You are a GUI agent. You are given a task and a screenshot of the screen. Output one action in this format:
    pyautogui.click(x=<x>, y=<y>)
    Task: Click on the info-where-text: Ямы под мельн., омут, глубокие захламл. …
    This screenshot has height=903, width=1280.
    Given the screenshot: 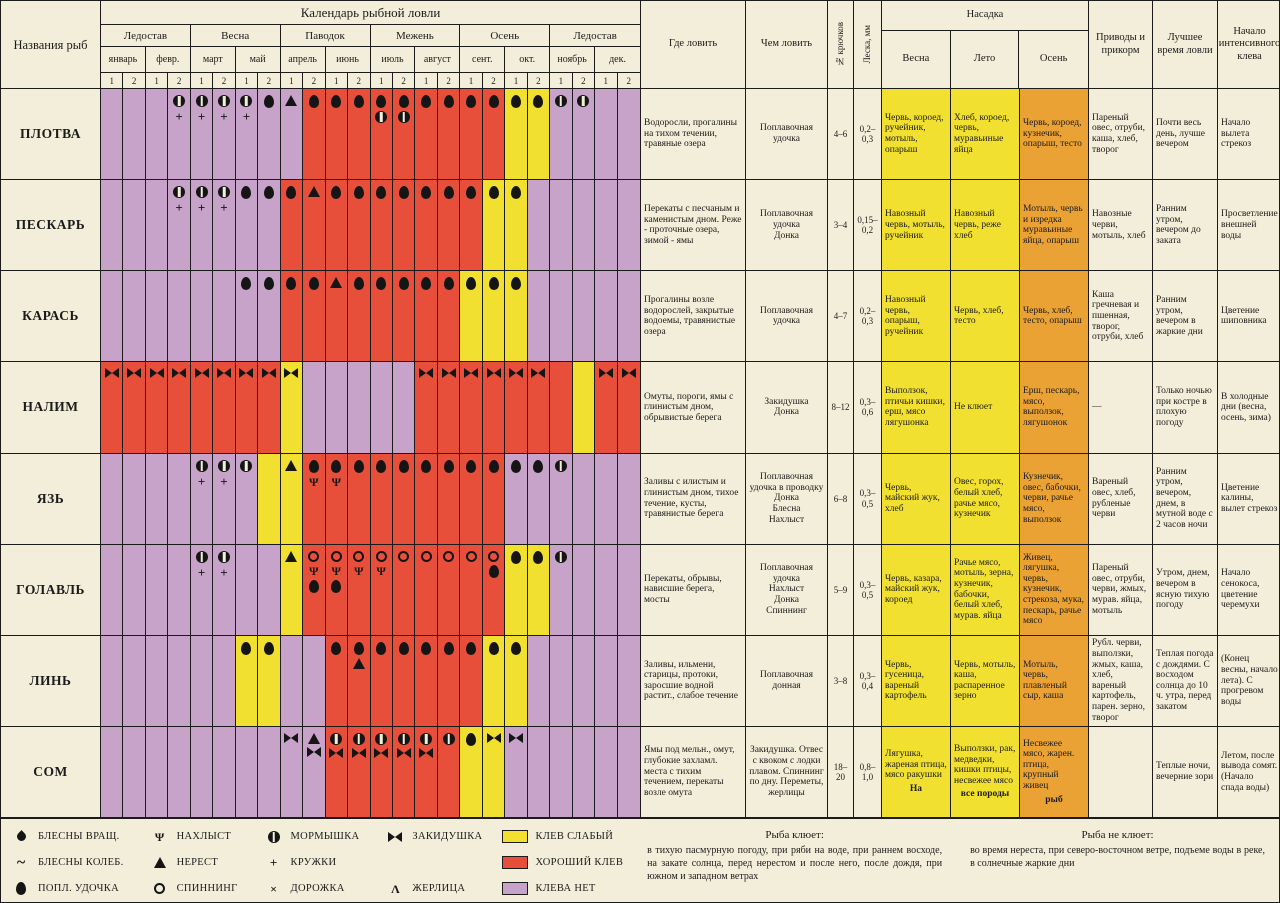 What is the action you would take?
    pyautogui.click(x=689, y=771)
    